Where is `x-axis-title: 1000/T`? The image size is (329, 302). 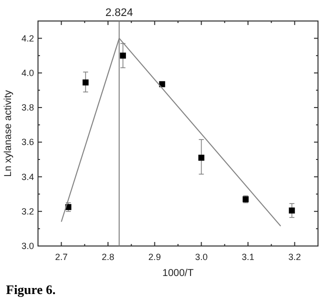
x-axis-title: 1000/T is located at coordinates (178, 273).